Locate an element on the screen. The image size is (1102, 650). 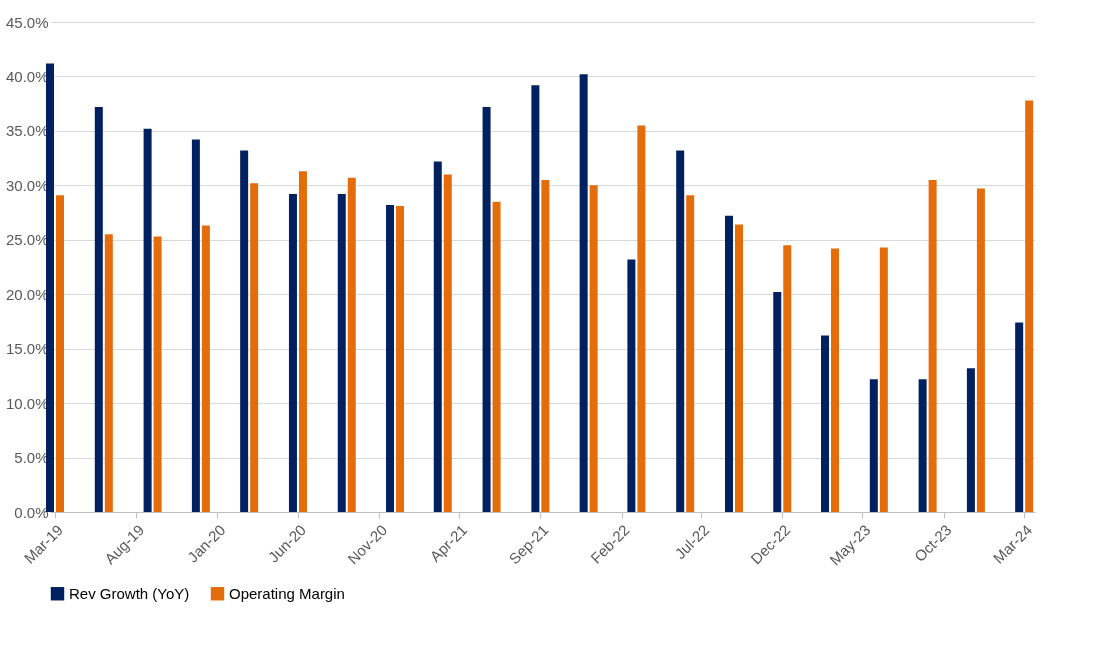
legend-label: Operating Margin is located at coordinates (287, 593).